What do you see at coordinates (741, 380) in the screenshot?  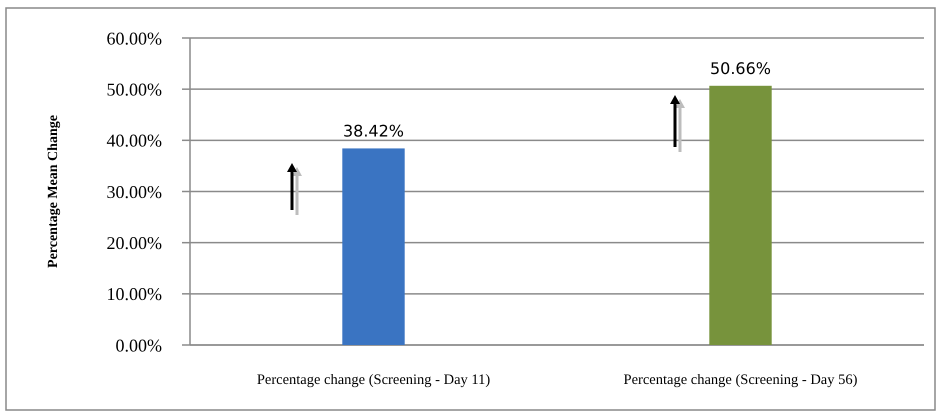 I see `x-tick-label: Percentage change (Screening - Day 56)` at bounding box center [741, 380].